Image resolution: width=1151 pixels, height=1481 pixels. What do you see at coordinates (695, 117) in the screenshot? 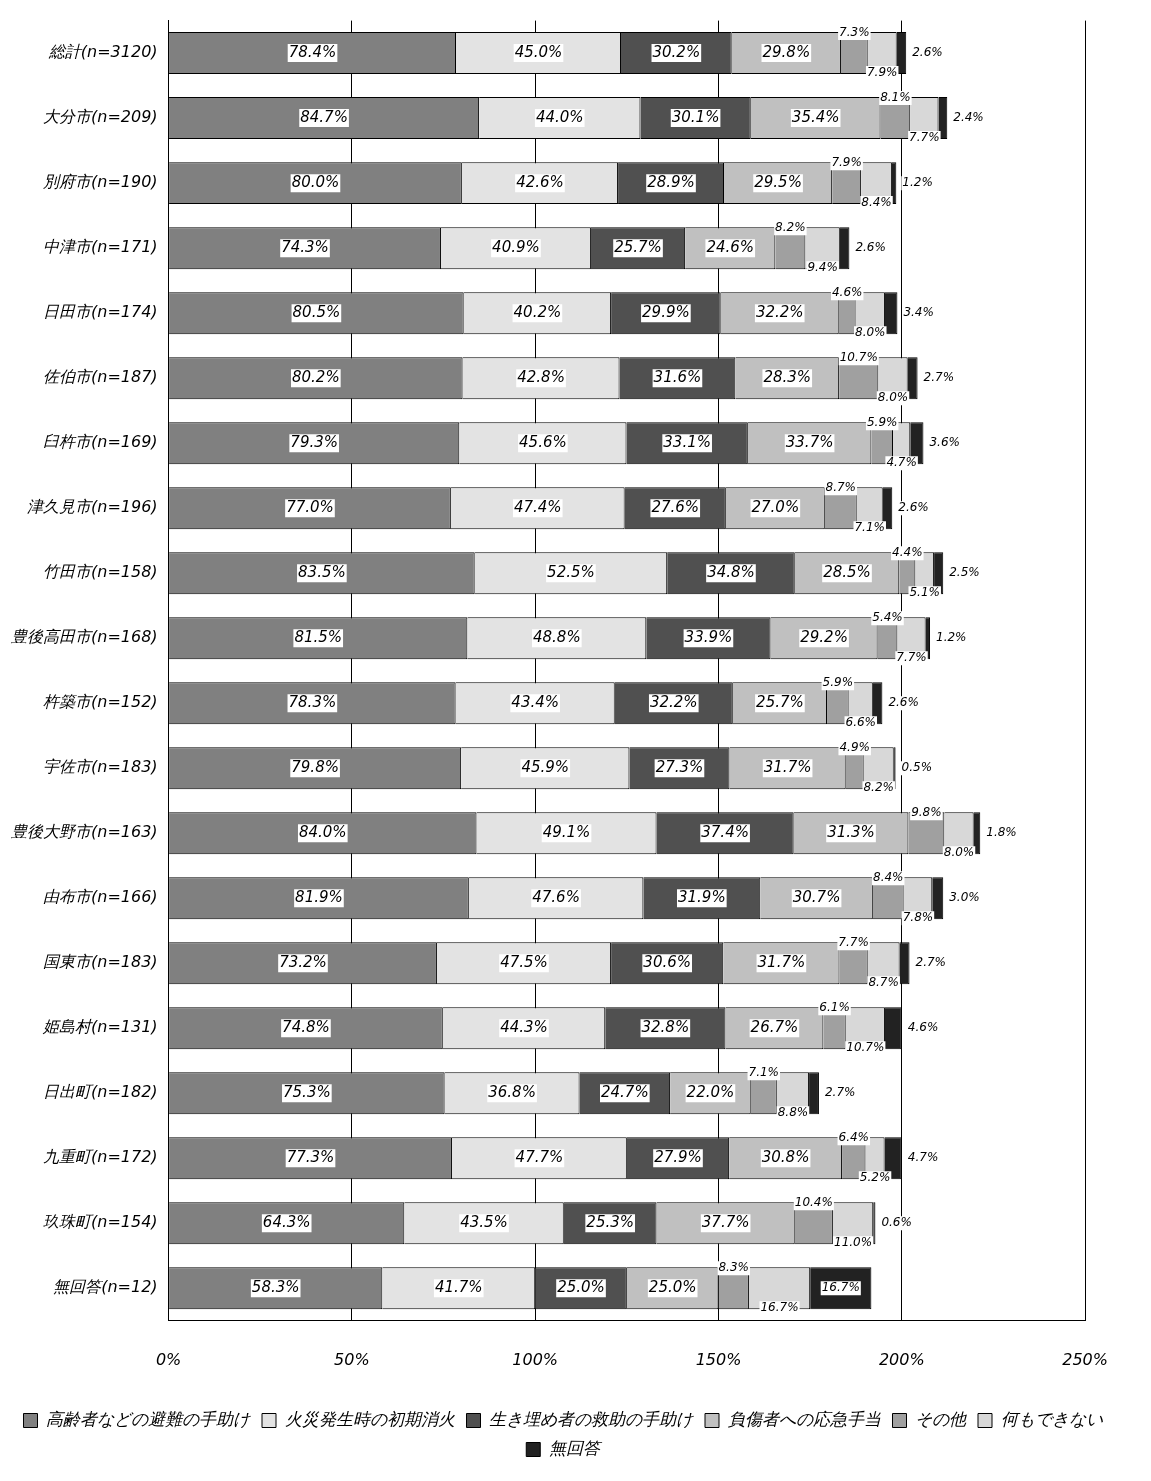
I see `data-label: 30.1%` at bounding box center [695, 117].